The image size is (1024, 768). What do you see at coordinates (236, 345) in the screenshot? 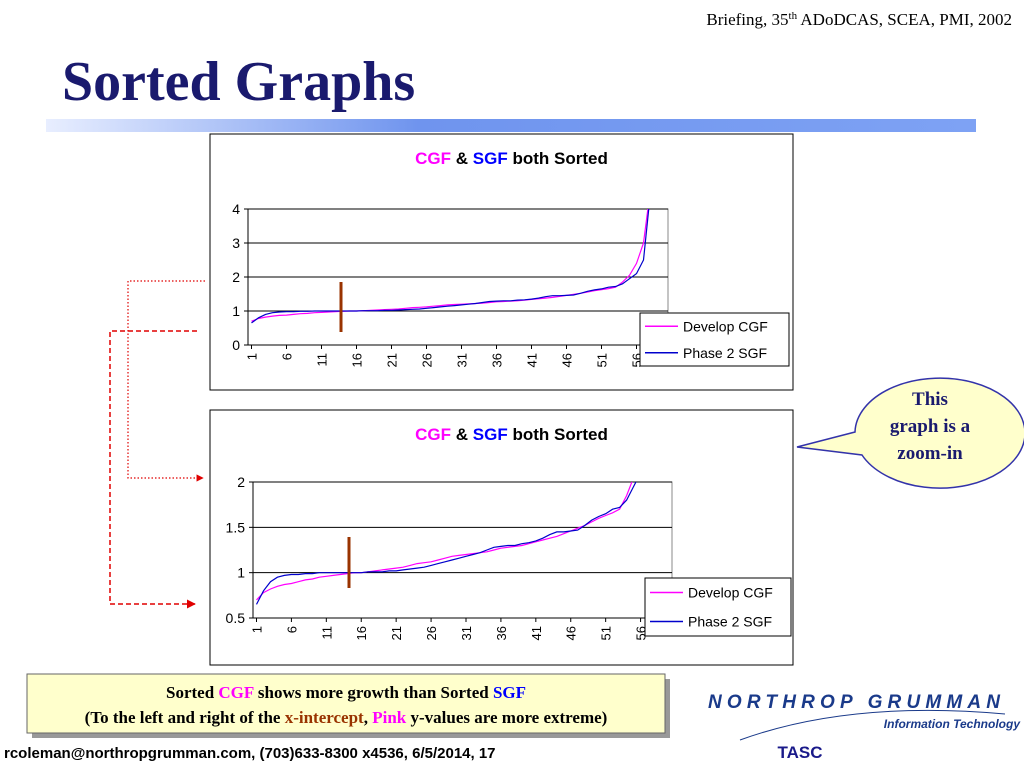
I see `y-tick-label: 0` at bounding box center [236, 345].